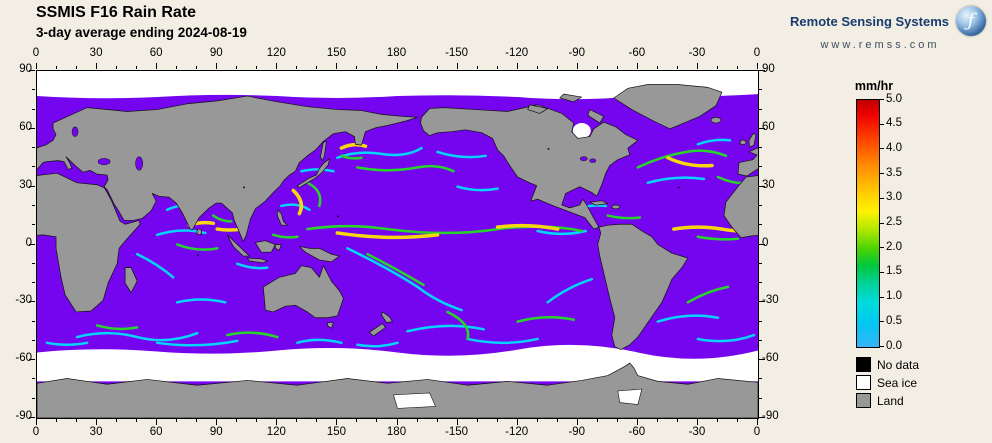  Describe the element at coordinates (616, 207) in the screenshot. I see `hispaniola` at that location.